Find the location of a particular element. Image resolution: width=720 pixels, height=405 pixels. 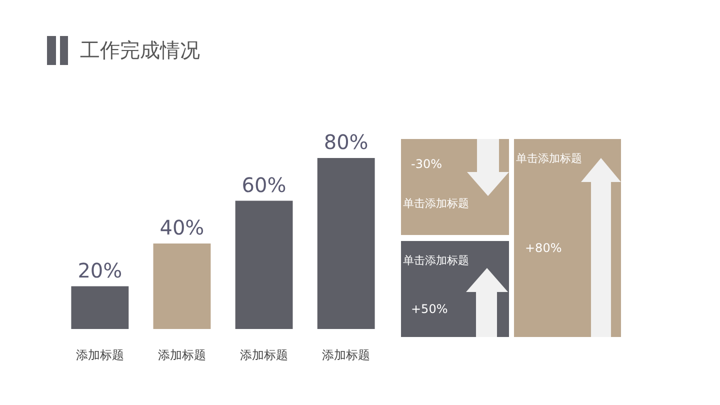

chart-title: 工作完成情况 is located at coordinates (140, 50).